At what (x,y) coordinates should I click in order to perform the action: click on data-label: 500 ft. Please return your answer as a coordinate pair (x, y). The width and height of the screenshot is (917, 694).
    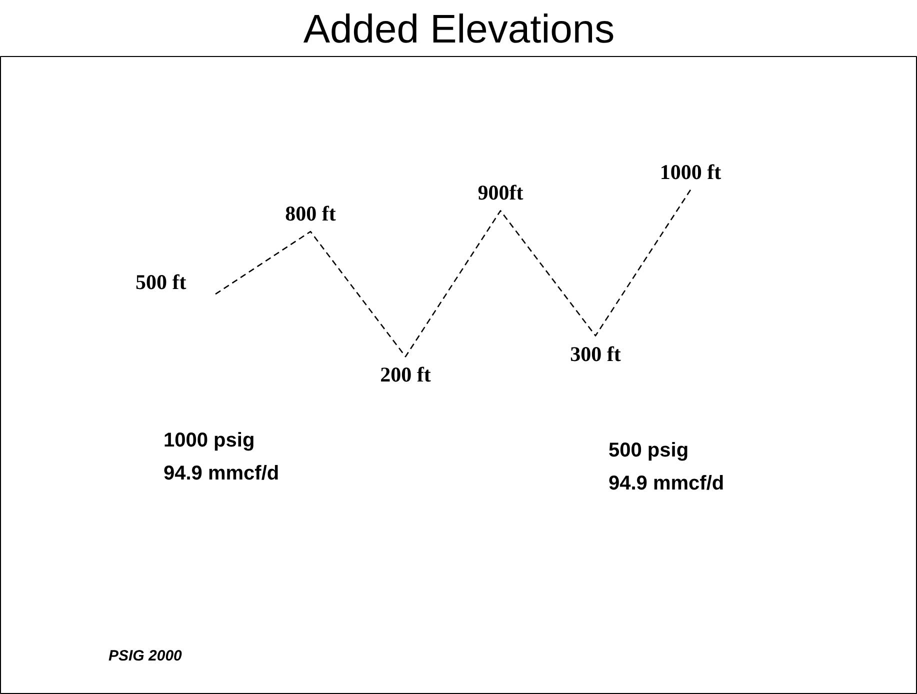
    Looking at the image, I should click on (161, 282).